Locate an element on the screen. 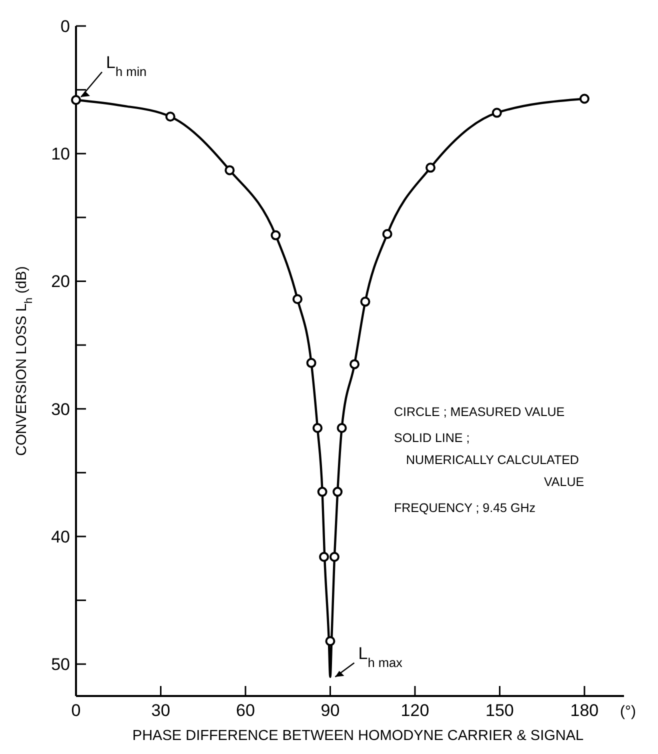 The image size is (658, 754). x-tick-label: 120 is located at coordinates (415, 710).